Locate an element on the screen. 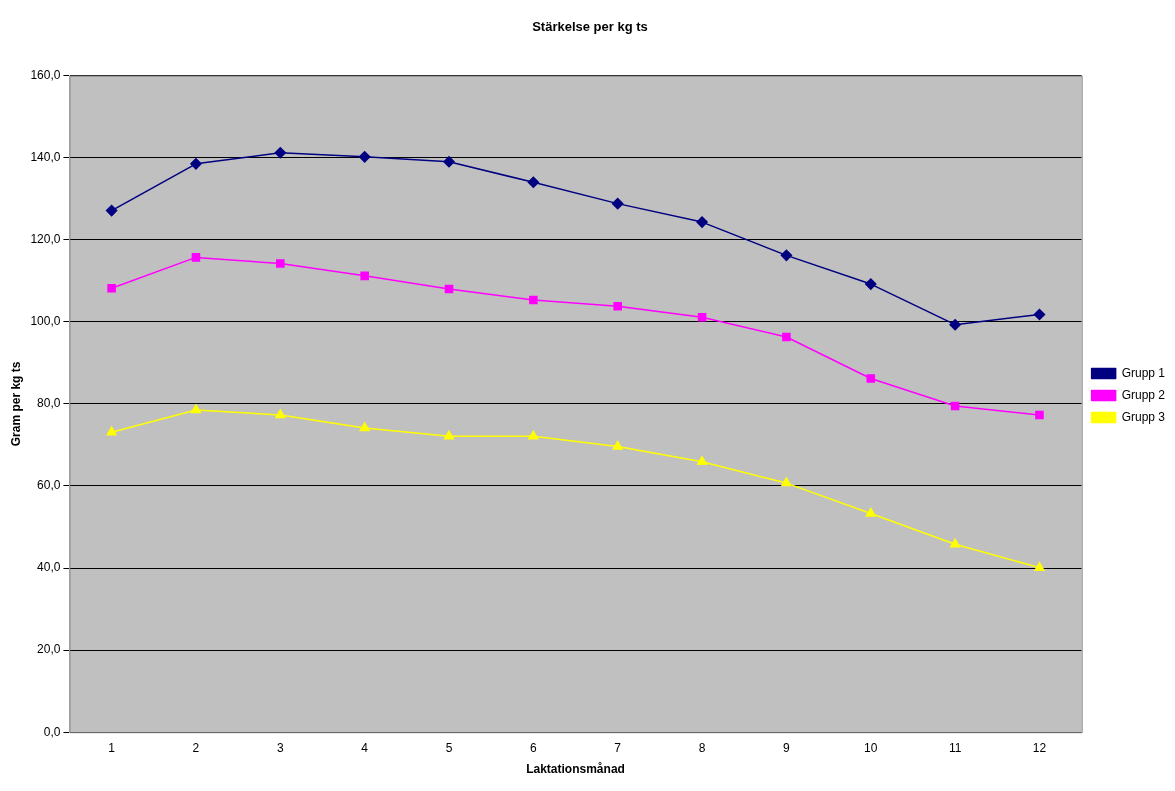  y-tick-label: 140,0 is located at coordinates (45, 156).